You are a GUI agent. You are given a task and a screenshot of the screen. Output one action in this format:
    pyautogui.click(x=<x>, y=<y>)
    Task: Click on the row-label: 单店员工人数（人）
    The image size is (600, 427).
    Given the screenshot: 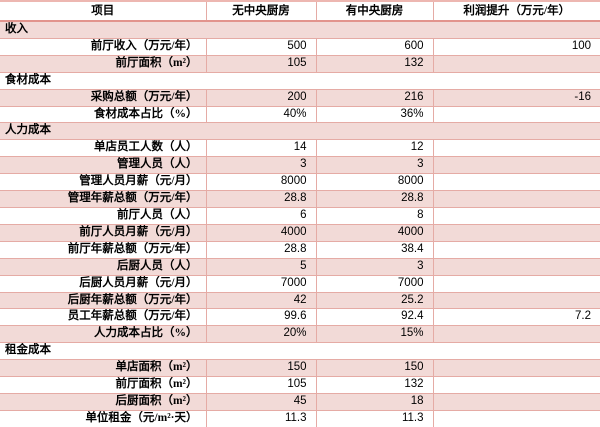 What is the action you would take?
    pyautogui.click(x=103, y=148)
    